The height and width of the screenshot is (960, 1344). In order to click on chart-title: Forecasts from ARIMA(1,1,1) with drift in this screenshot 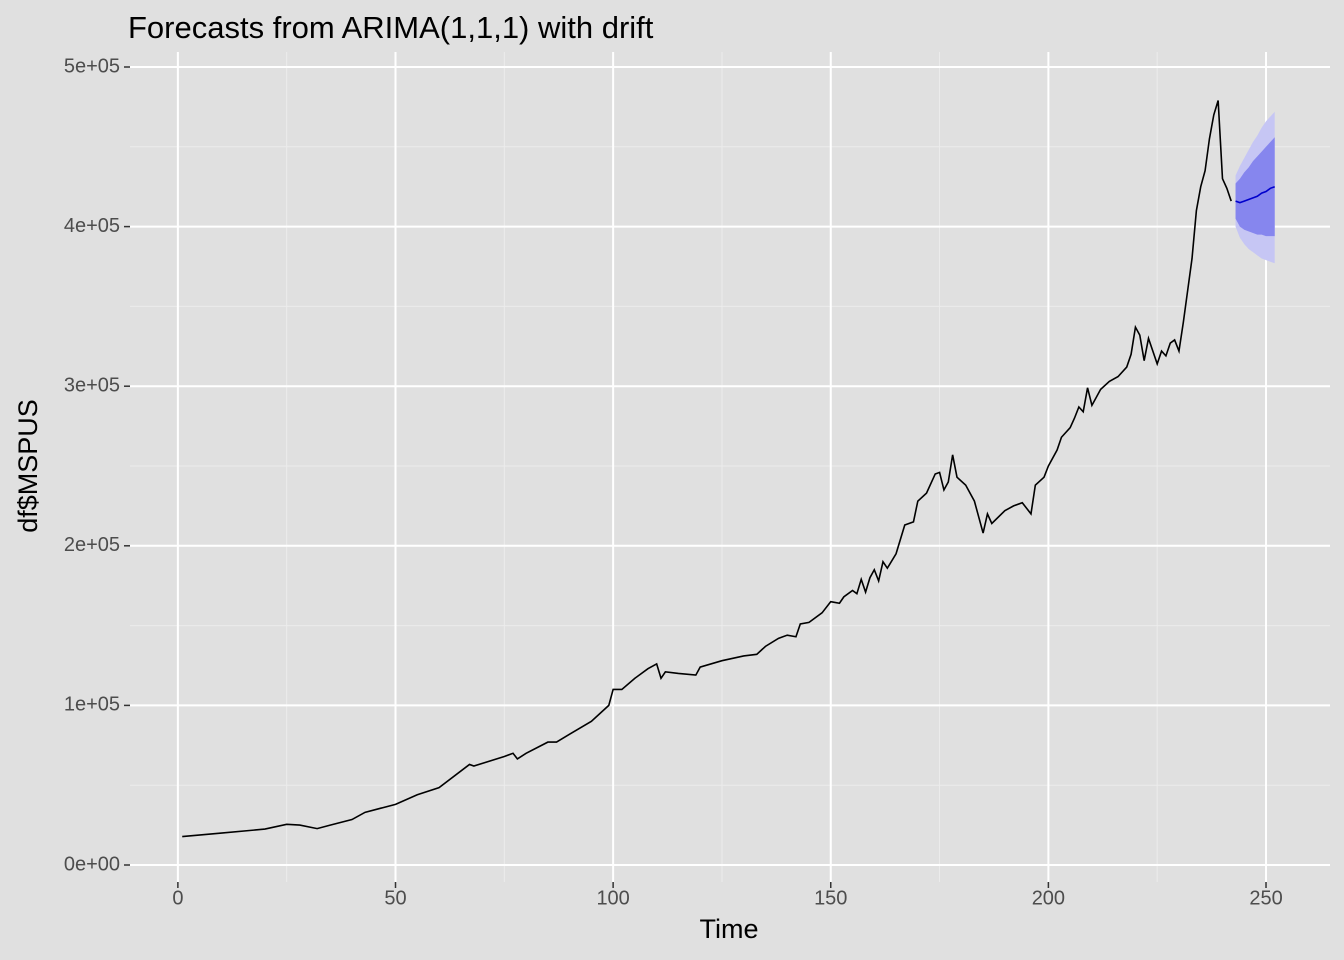, I will do `click(391, 27)`.